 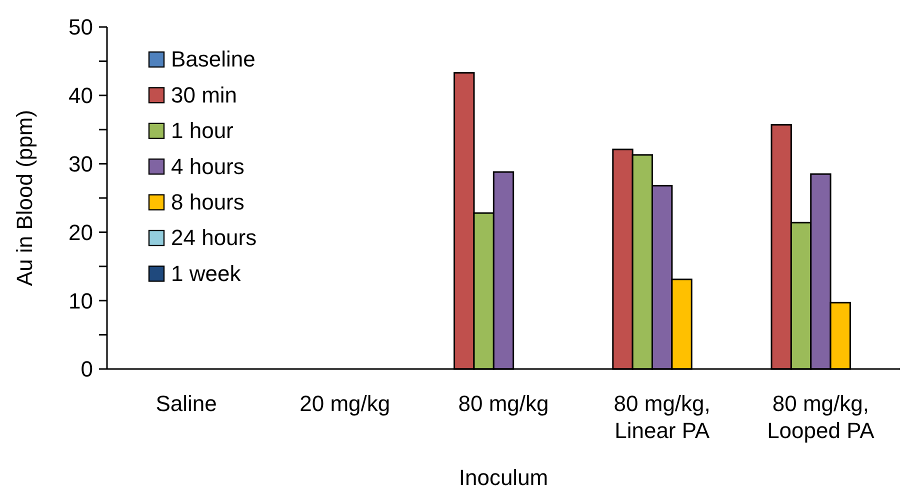 What do you see at coordinates (80, 232) in the screenshot?
I see `y-tick-label: 20` at bounding box center [80, 232].